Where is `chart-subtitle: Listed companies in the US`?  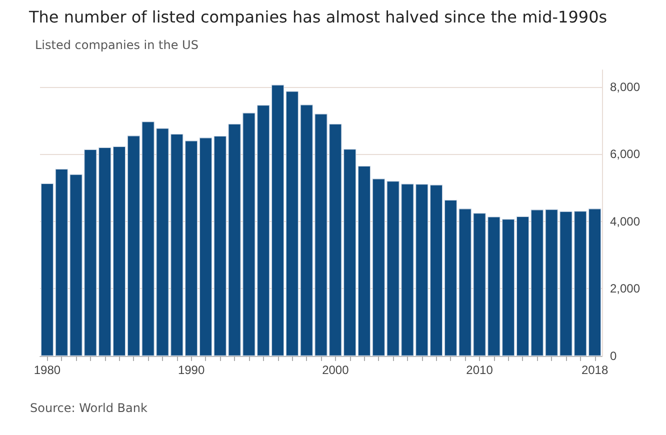
chart-subtitle: Listed companies in the US is located at coordinates (116, 45).